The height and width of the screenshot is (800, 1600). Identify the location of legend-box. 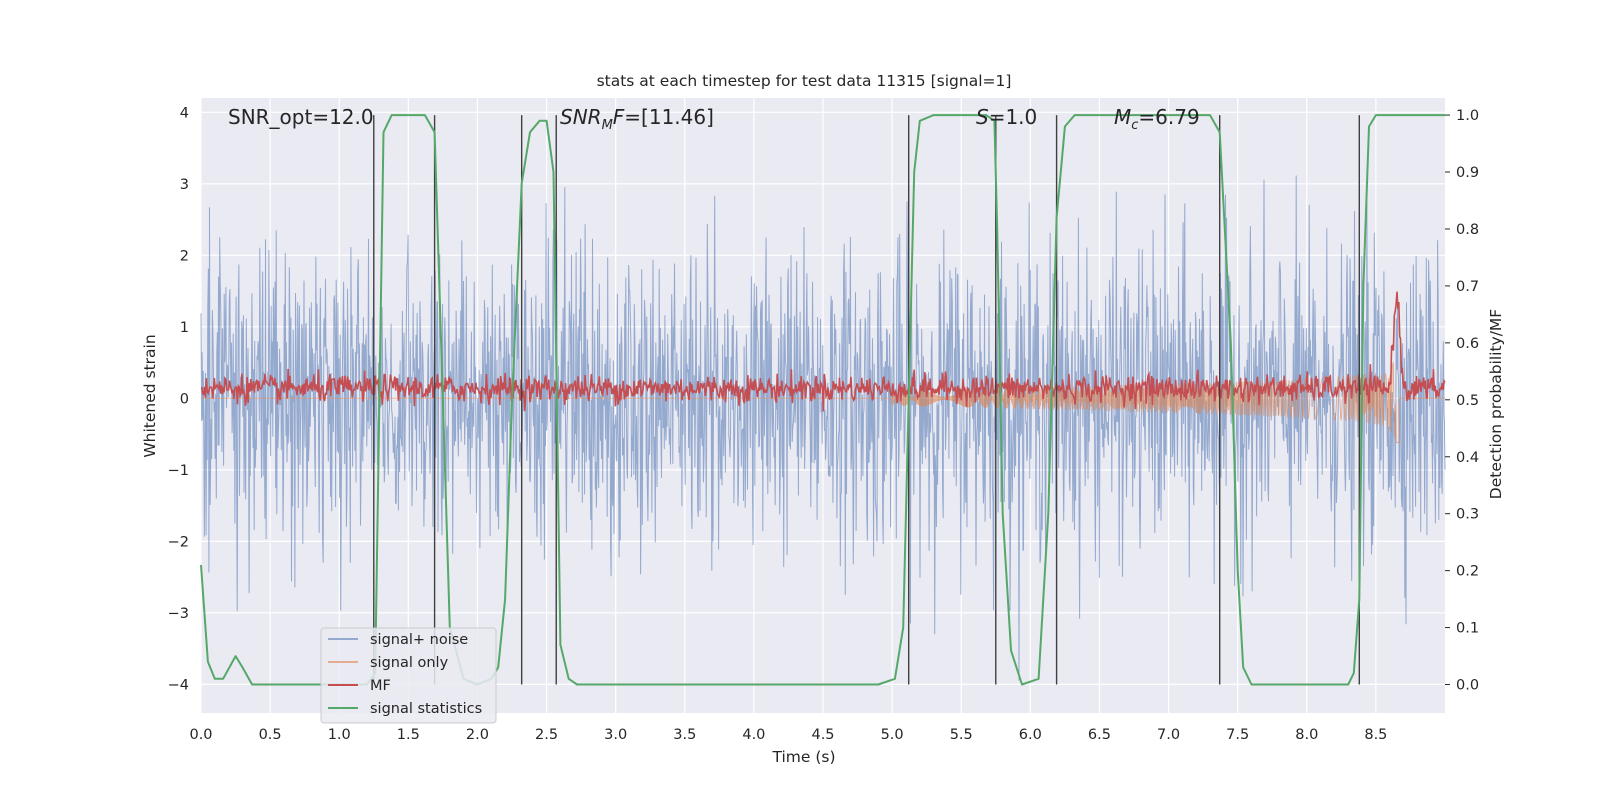
(408, 675).